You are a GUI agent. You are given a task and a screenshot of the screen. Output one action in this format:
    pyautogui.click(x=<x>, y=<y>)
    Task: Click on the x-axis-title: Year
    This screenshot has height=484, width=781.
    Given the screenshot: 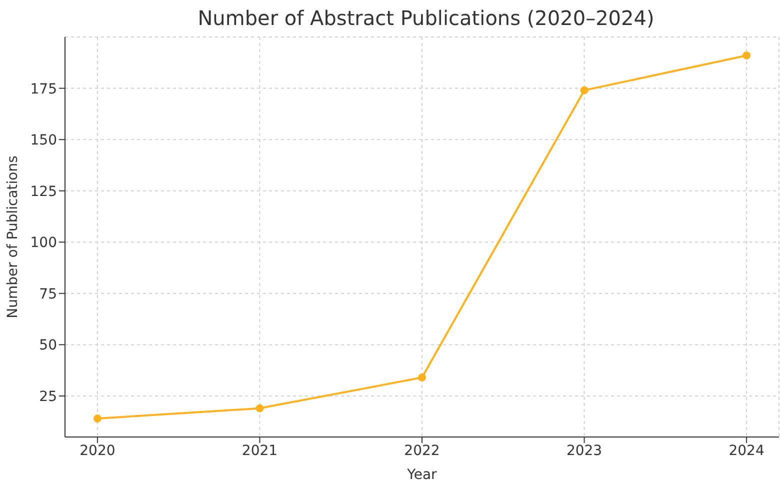 What is the action you would take?
    pyautogui.click(x=422, y=475)
    